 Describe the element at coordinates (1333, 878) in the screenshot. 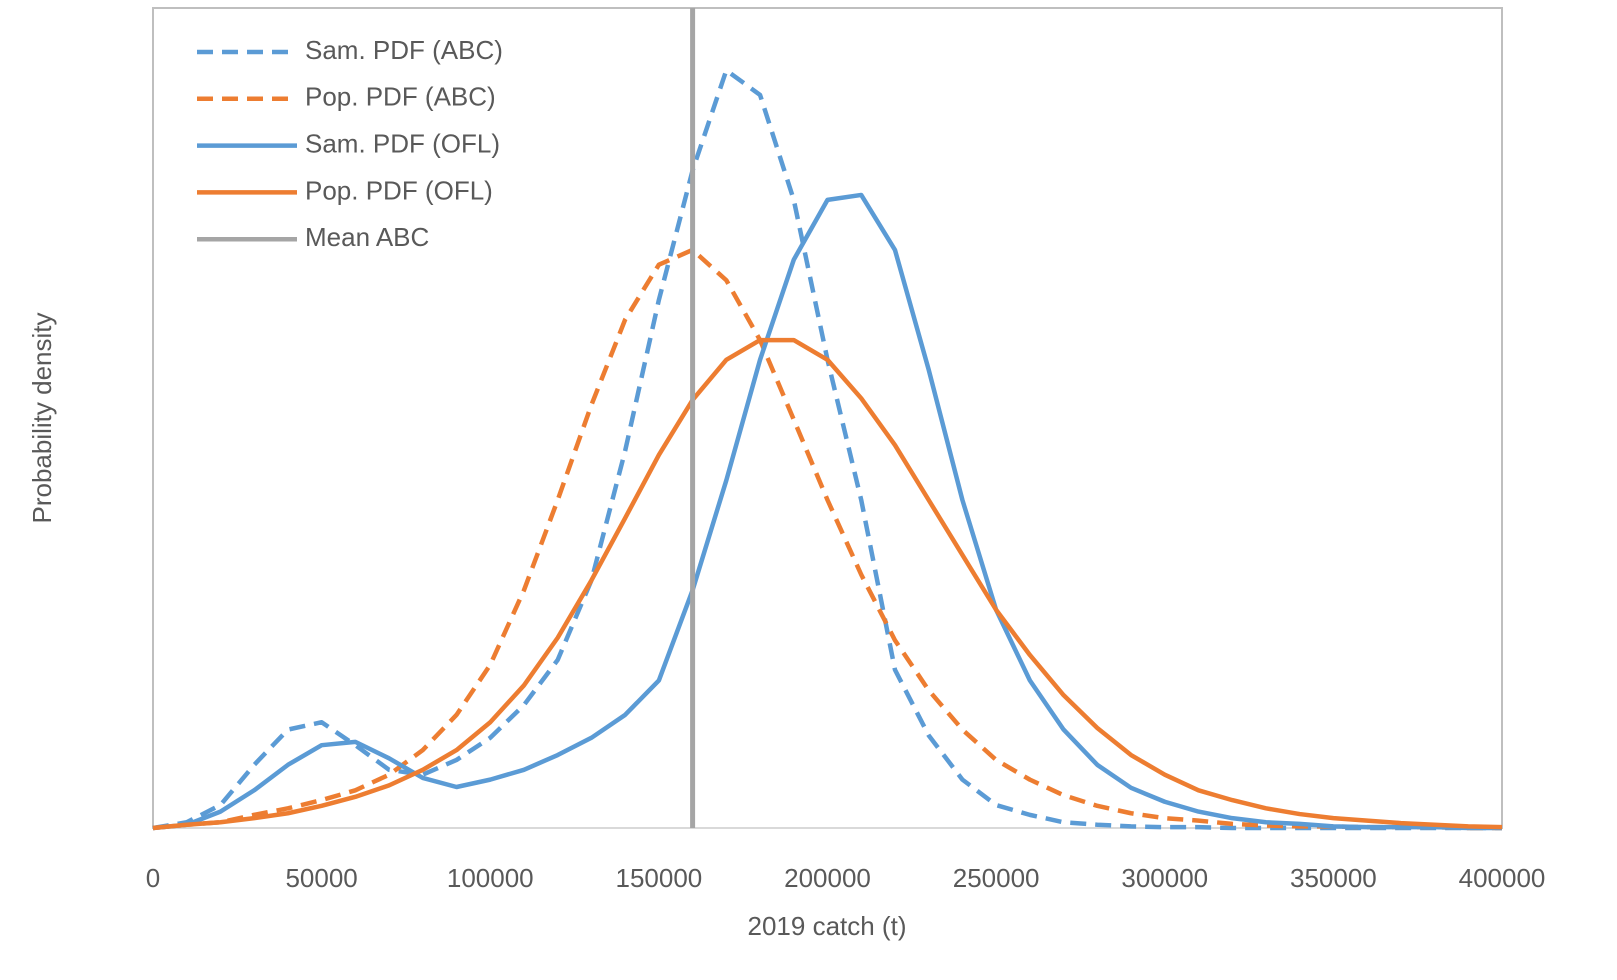

I see `x-tick-label: 350000` at that location.